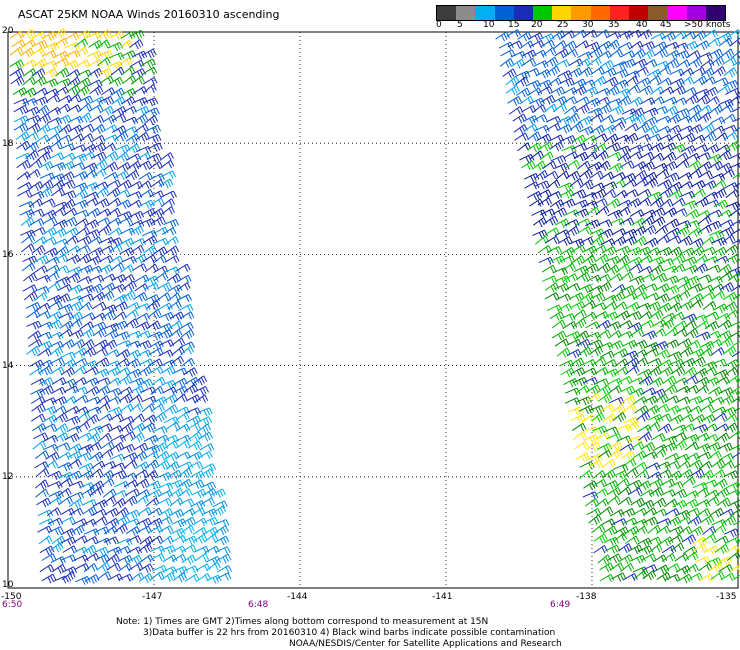 The height and width of the screenshot is (650, 740). Describe the element at coordinates (466, 13) in the screenshot. I see `colorbar-swatch` at that location.